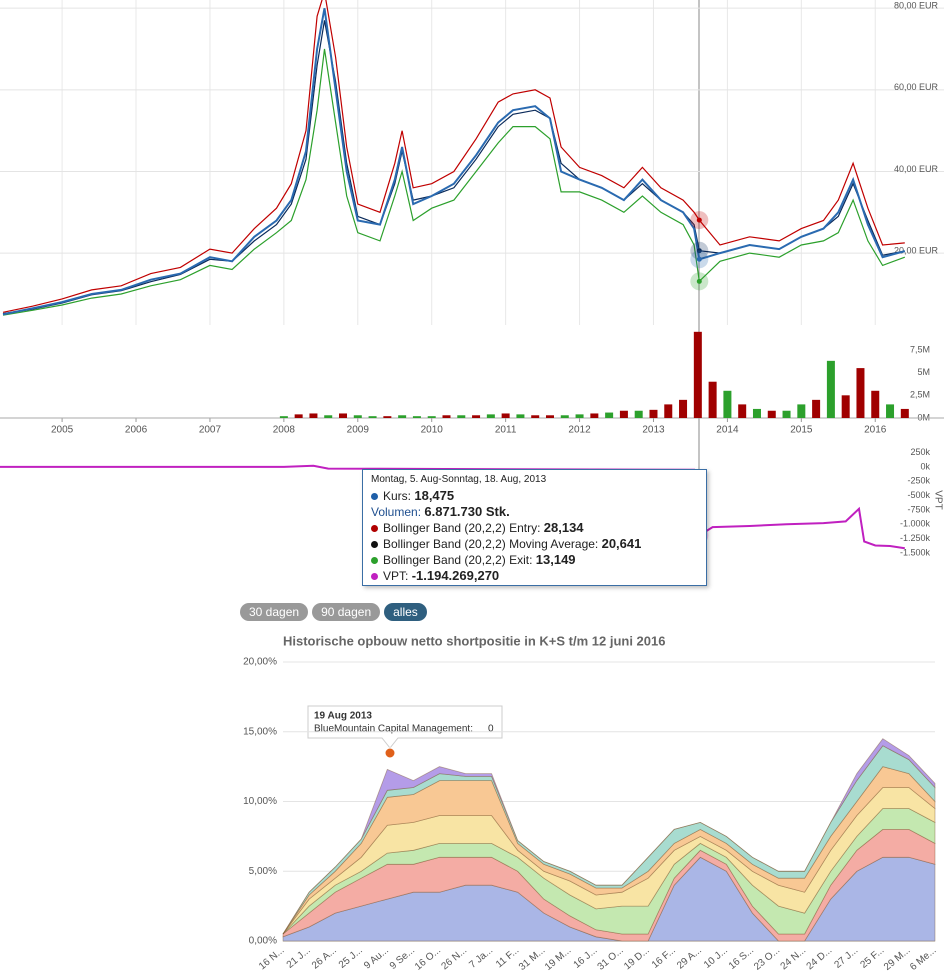 This screenshot has width=944, height=972. I want to click on tooltip-row: VPT: -1.194.269,270, so click(534, 576).